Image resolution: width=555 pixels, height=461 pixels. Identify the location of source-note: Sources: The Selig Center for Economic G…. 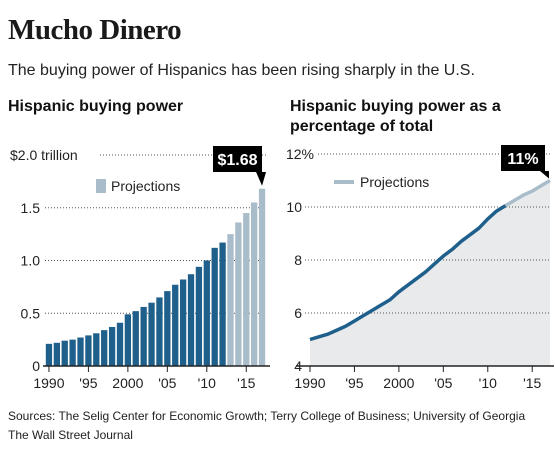
(266, 426).